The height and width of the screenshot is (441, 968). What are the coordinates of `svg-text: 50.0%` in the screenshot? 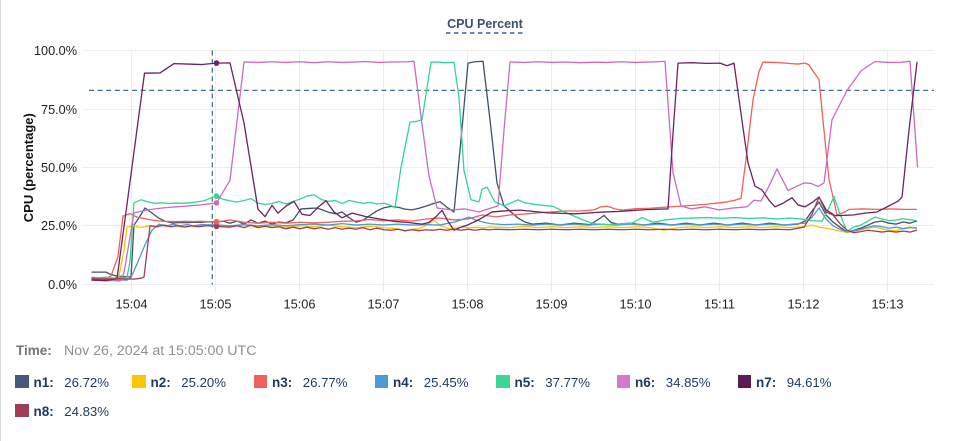 It's located at (59, 168).